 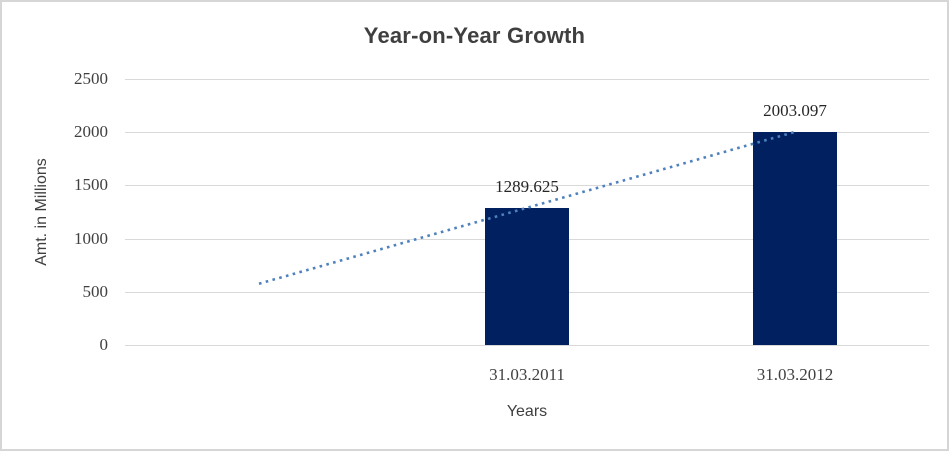 I want to click on y-tick-label: 500, so click(x=95, y=291).